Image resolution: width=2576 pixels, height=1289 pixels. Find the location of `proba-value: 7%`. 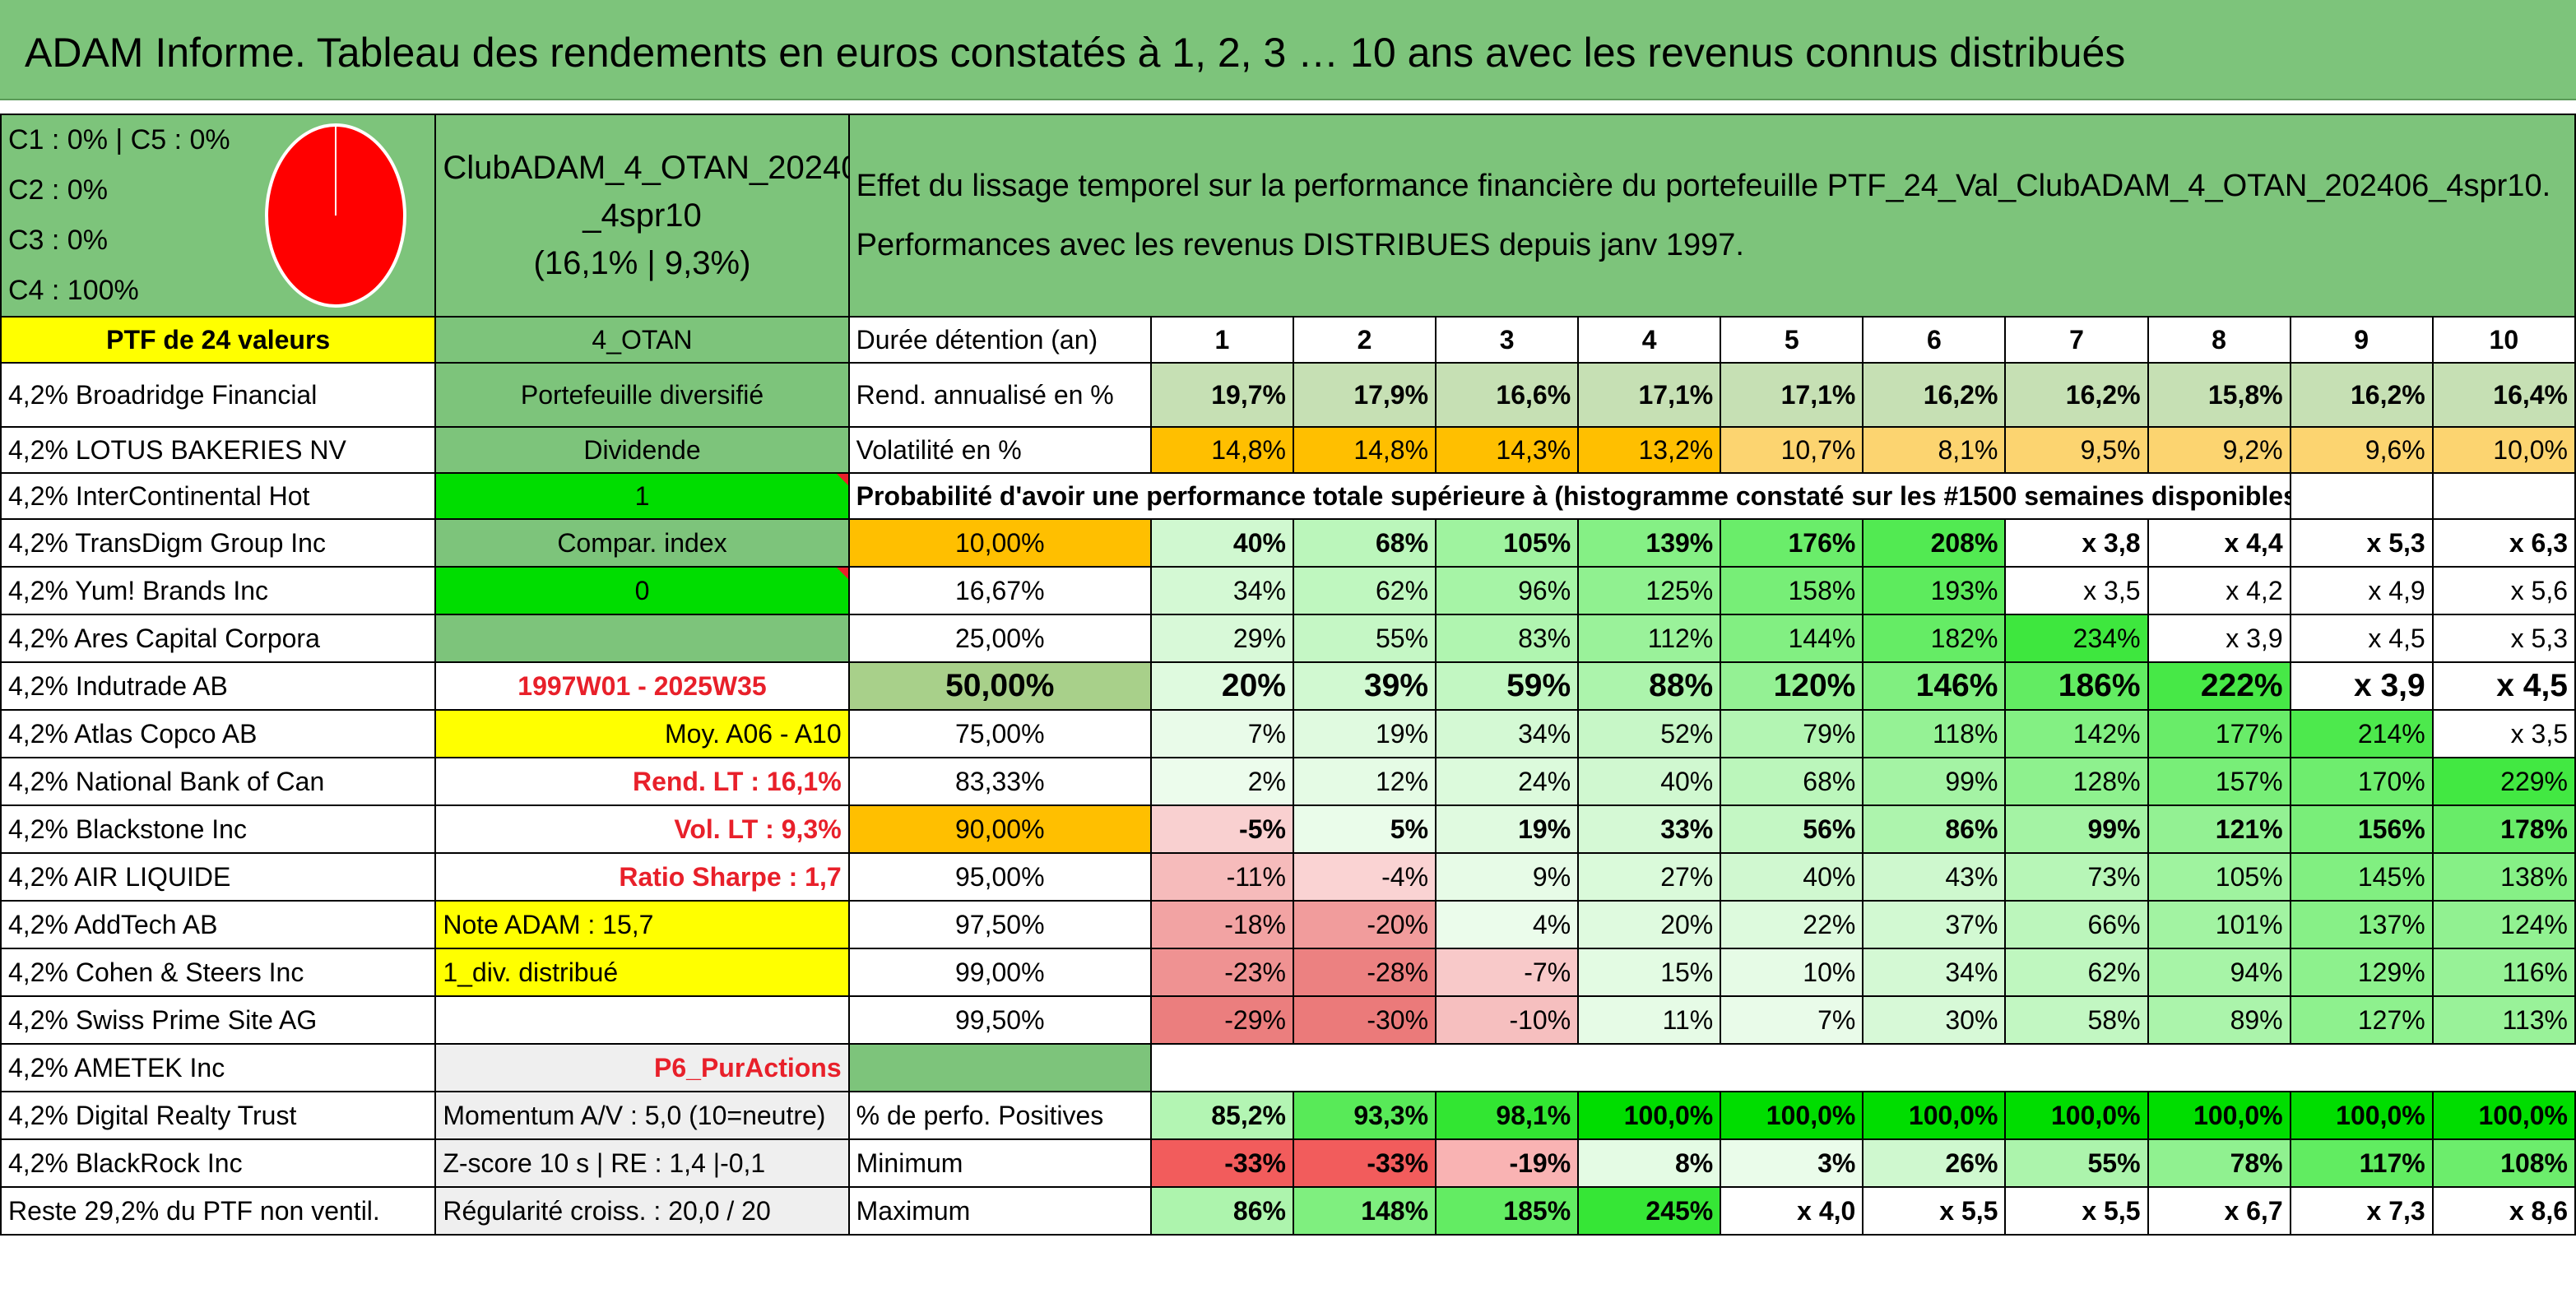

proba-value: 7% is located at coordinates (1221, 733).